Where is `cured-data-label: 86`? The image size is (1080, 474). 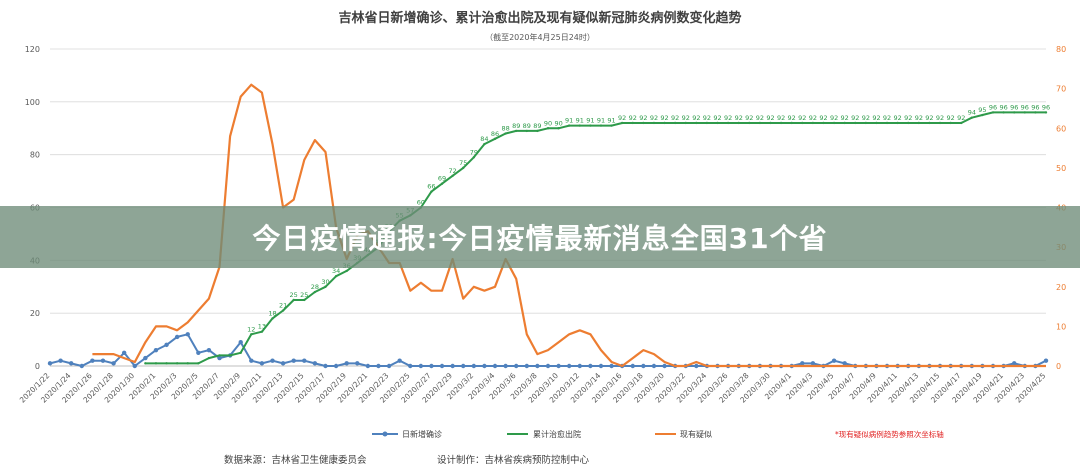 cured-data-label: 86 is located at coordinates (495, 134).